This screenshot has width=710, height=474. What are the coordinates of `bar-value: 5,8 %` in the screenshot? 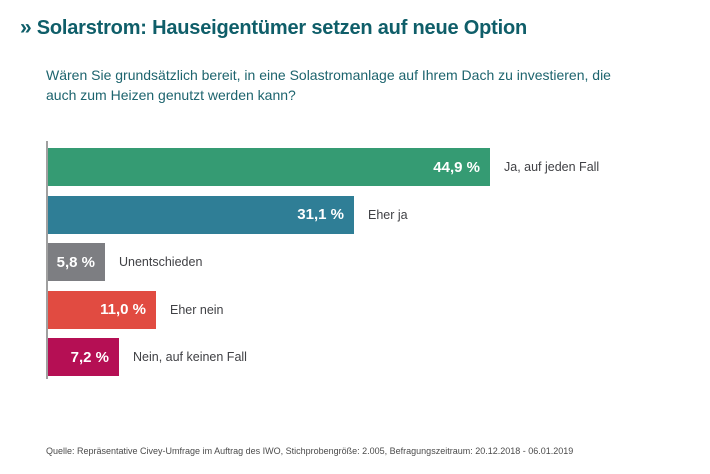 It's located at (75, 262).